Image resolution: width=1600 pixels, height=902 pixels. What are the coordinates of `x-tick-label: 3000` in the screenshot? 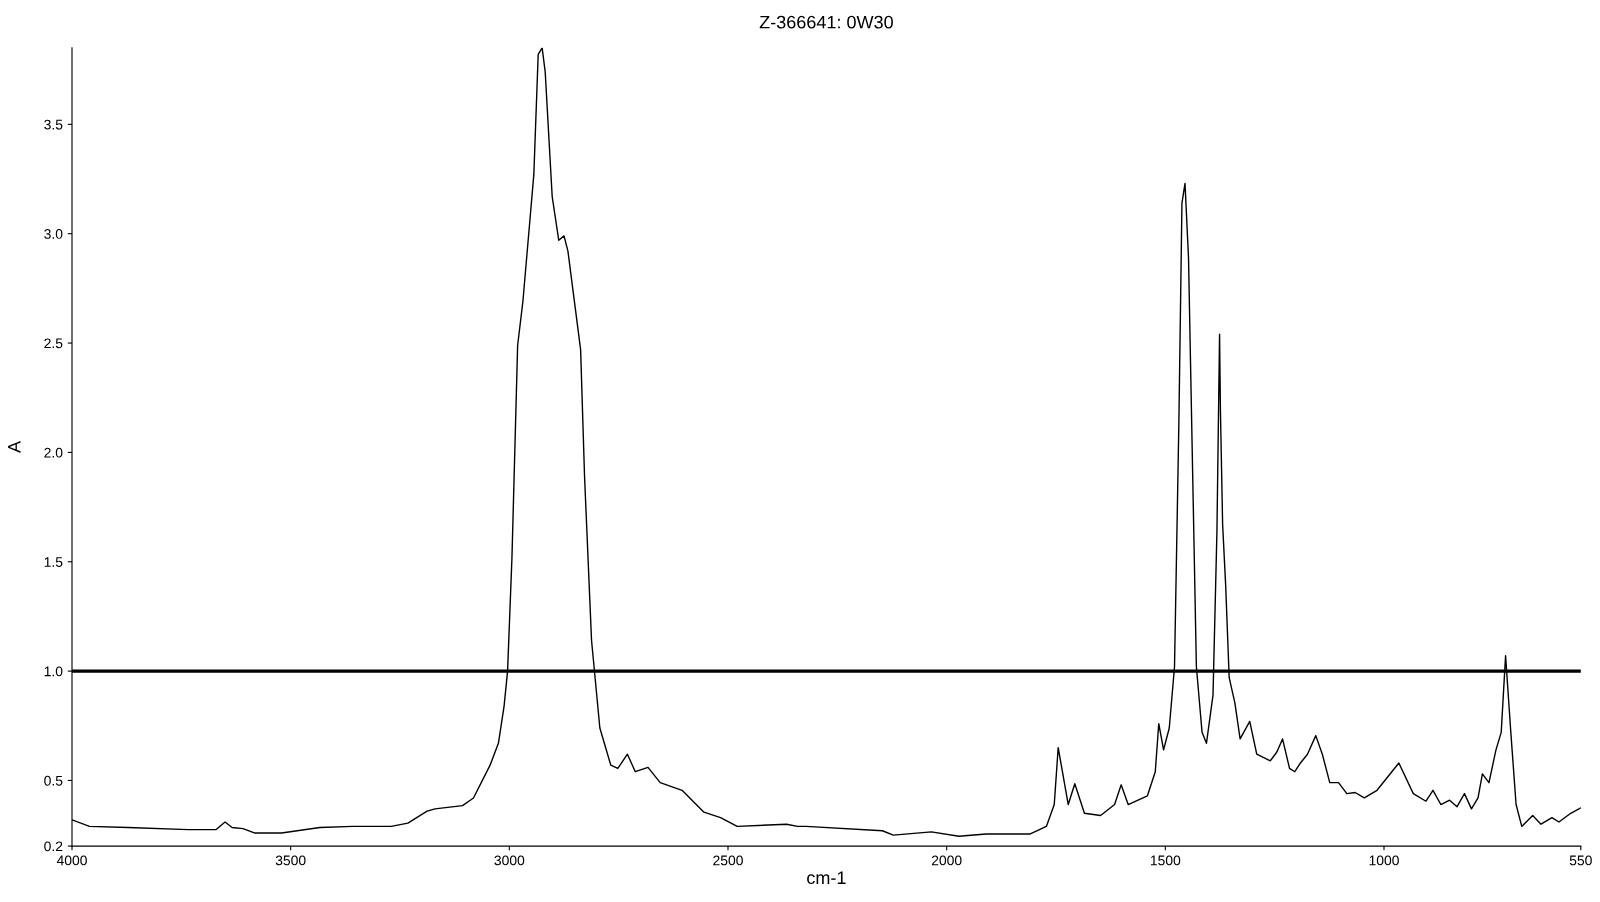 It's located at (509, 860).